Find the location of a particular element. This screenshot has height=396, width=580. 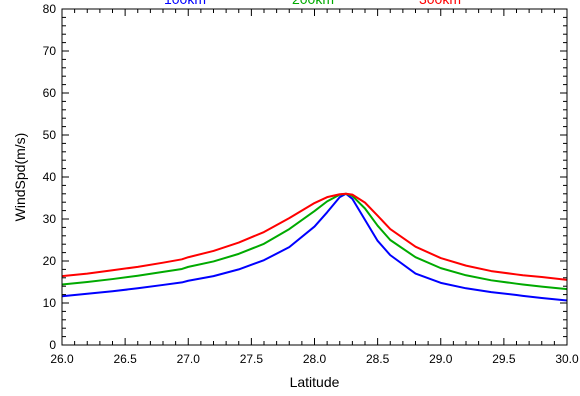

legend-label-series-2: 200km is located at coordinates (313, 3).